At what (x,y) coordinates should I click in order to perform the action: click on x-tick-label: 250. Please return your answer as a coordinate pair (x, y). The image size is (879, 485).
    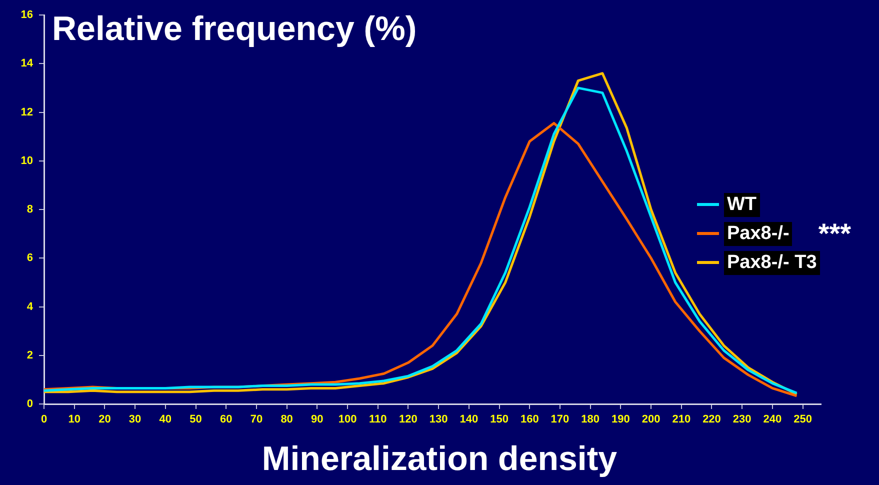
    Looking at the image, I should click on (803, 420).